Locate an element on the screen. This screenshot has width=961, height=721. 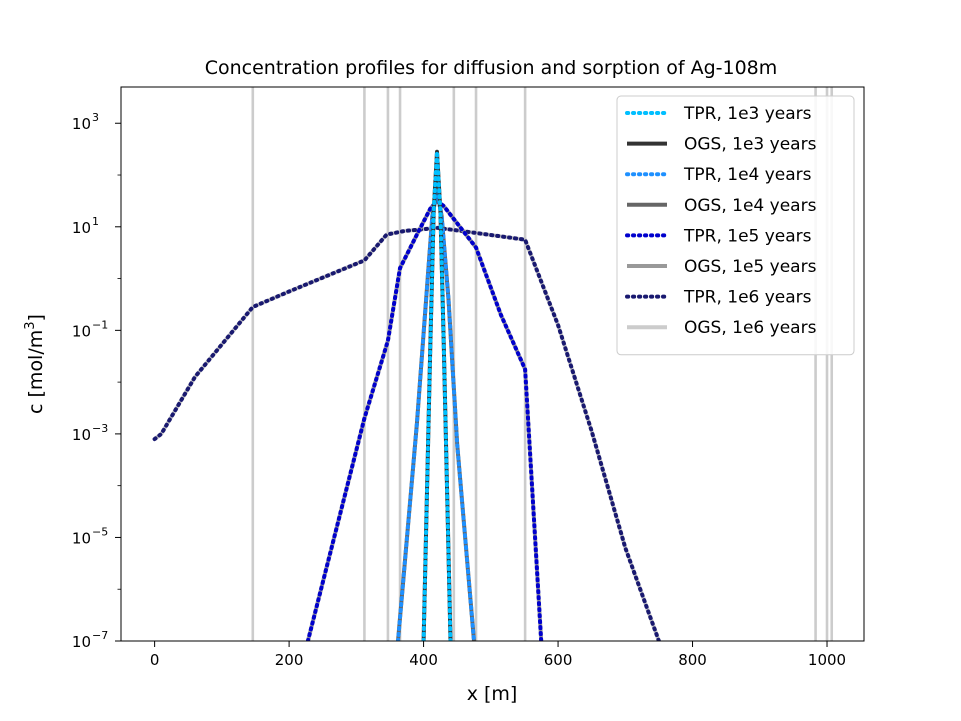
y-tick-label-exp-0: −7 is located at coordinates (100, 635).